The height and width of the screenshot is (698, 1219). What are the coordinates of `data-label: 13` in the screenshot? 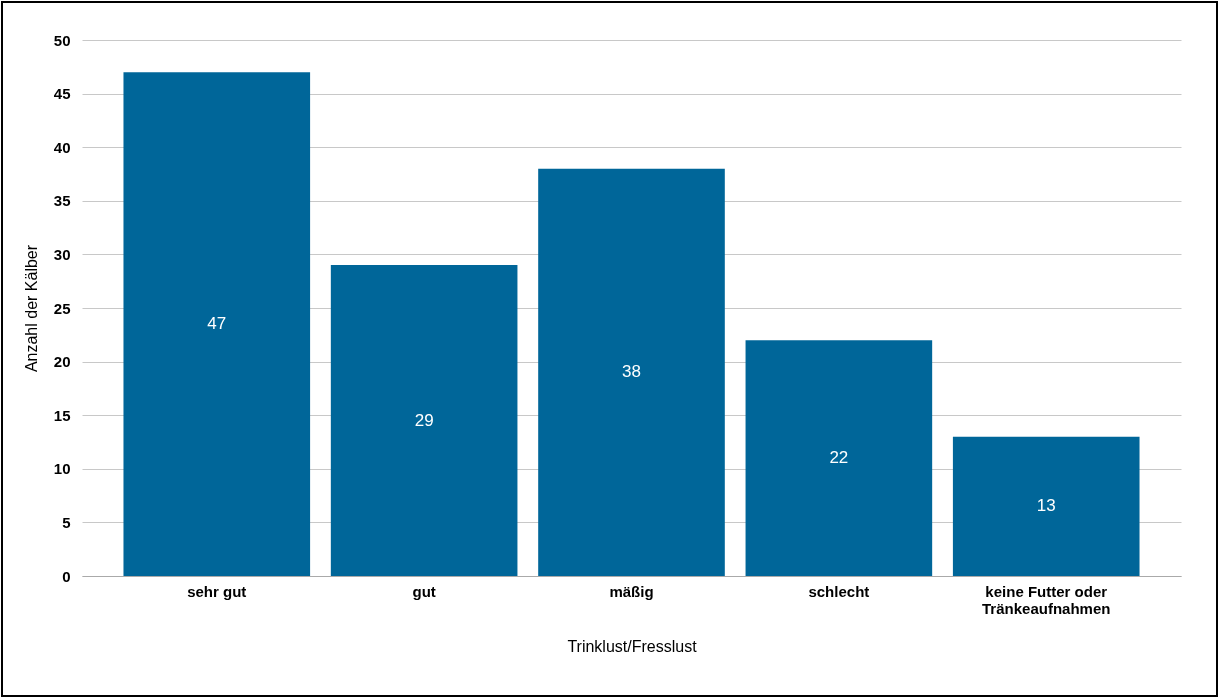 It's located at (1046, 506).